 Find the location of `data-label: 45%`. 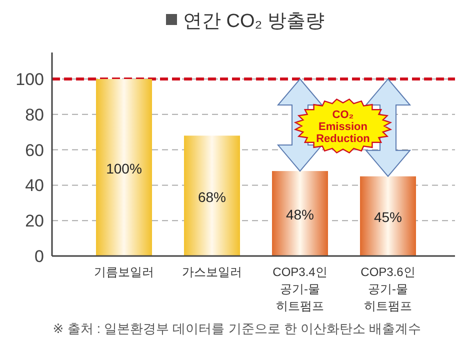

data-label: 45% is located at coordinates (388, 217).